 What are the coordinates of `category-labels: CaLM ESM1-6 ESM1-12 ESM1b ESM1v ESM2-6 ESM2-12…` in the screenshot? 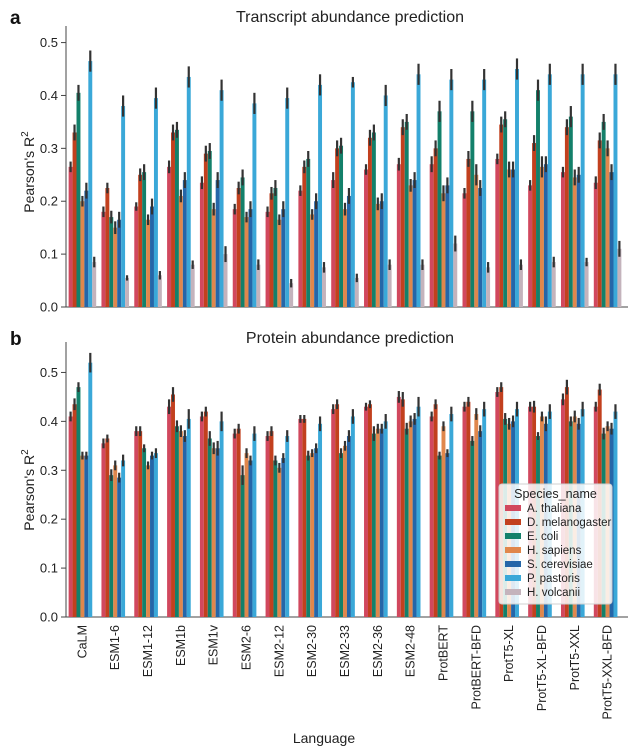 It's located at (344, 671).